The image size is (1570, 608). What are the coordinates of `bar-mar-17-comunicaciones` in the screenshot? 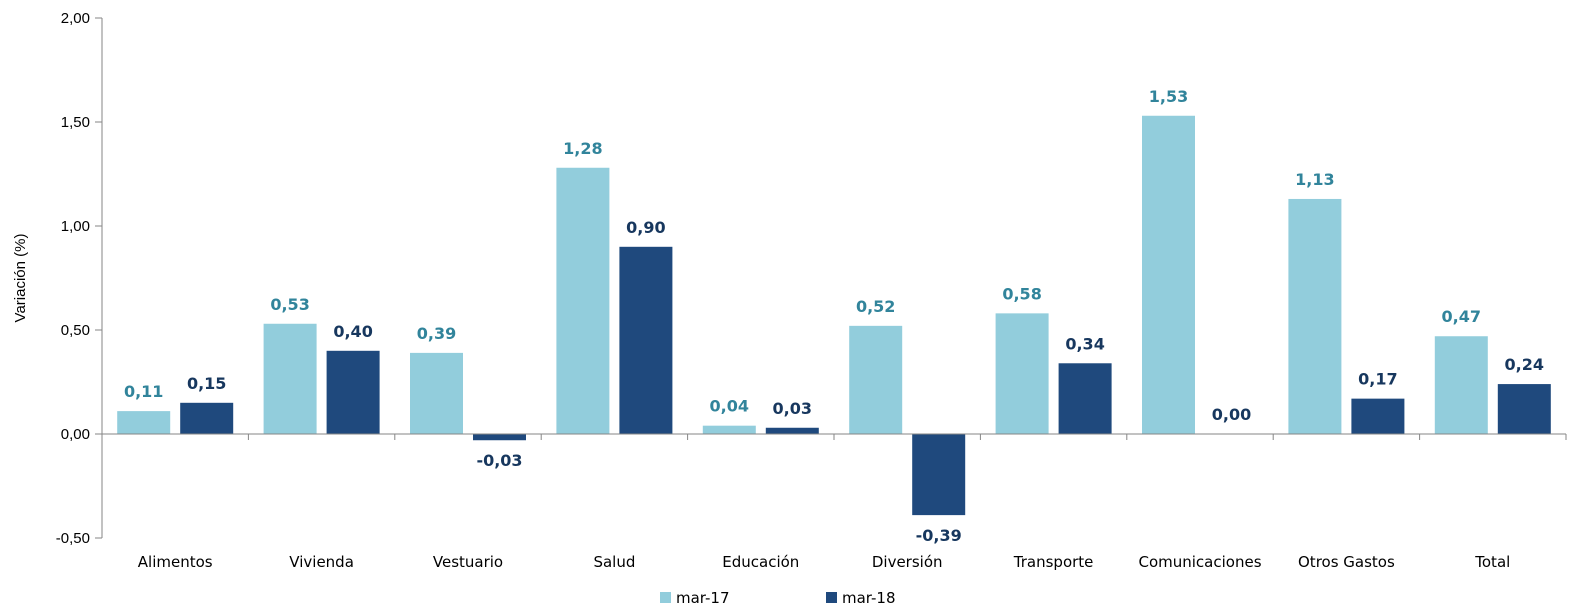 It's located at (1168, 274).